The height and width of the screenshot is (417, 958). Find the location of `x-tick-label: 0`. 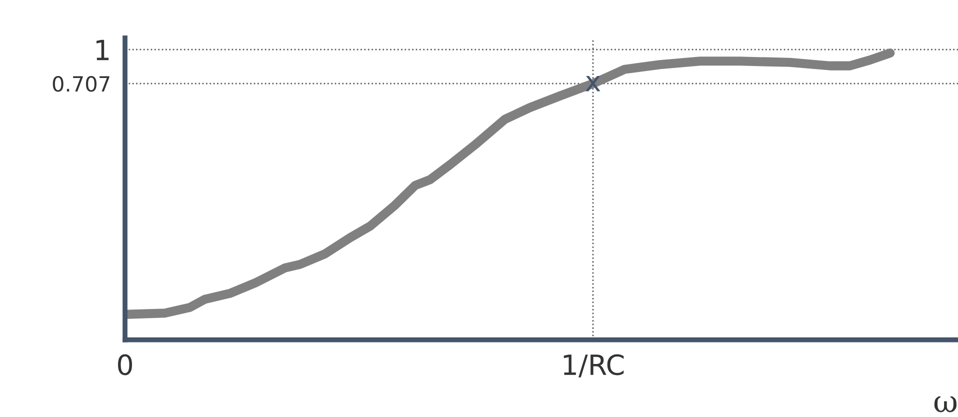

x-tick-label: 0 is located at coordinates (125, 365).